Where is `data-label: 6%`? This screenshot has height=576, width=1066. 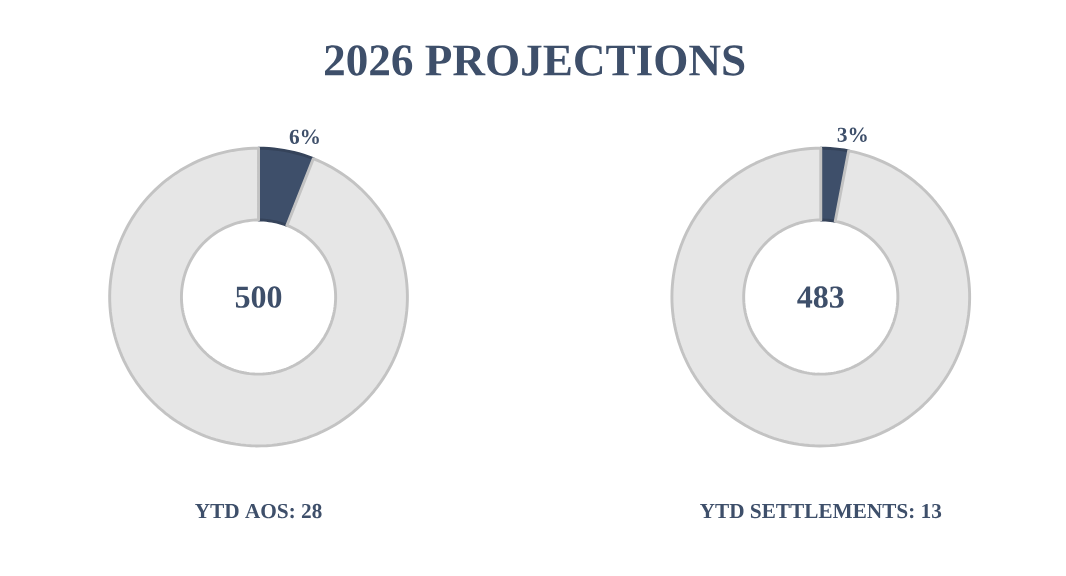 data-label: 6% is located at coordinates (304, 136).